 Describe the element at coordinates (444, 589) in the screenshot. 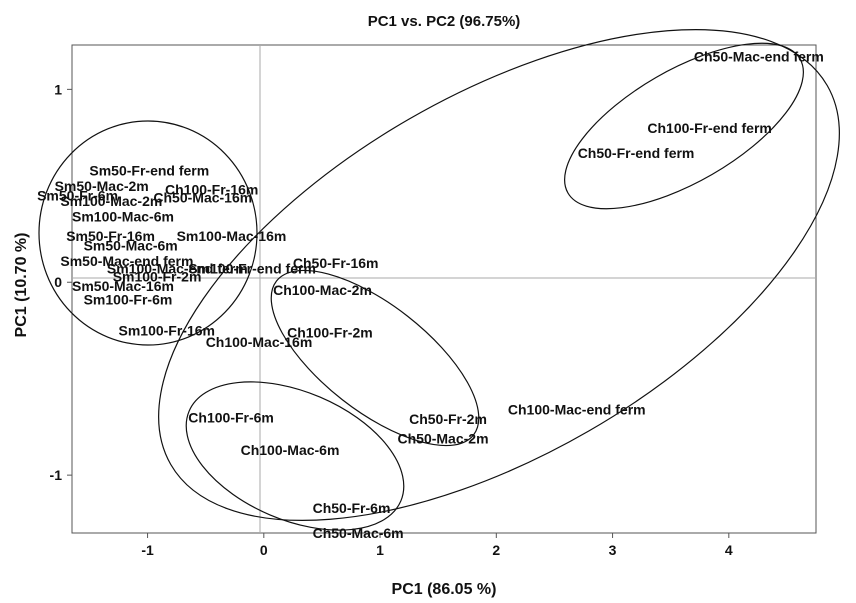

I see `x-axis-title: PC1 (86.05 %)` at that location.